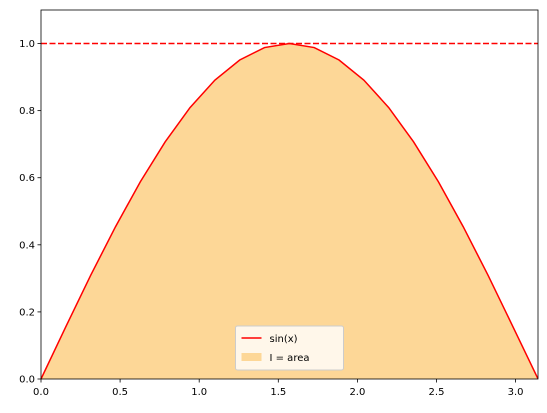 The image size is (547, 413). I want to click on x-tick-label: 3.0, so click(516, 392).